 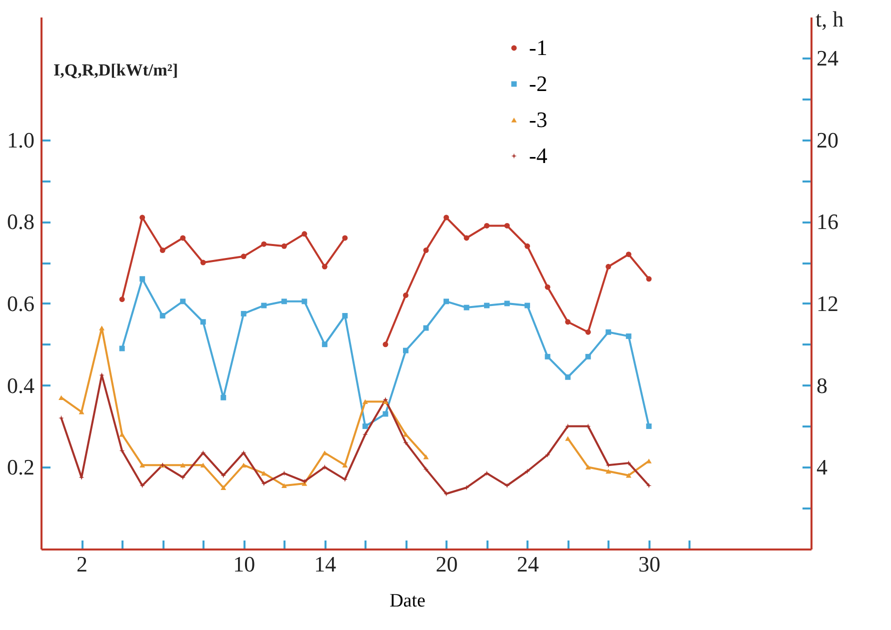 What do you see at coordinates (82, 564) in the screenshot?
I see `x-tick-label: 2` at bounding box center [82, 564].